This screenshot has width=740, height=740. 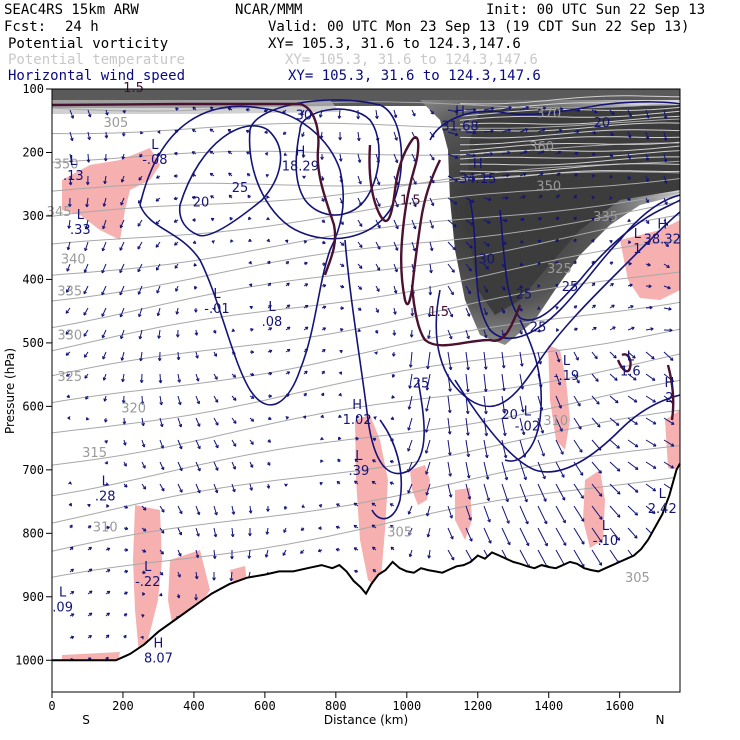 What do you see at coordinates (650, 260) in the screenshot?
I see `negative-pv-patch-upper-right` at bounding box center [650, 260].